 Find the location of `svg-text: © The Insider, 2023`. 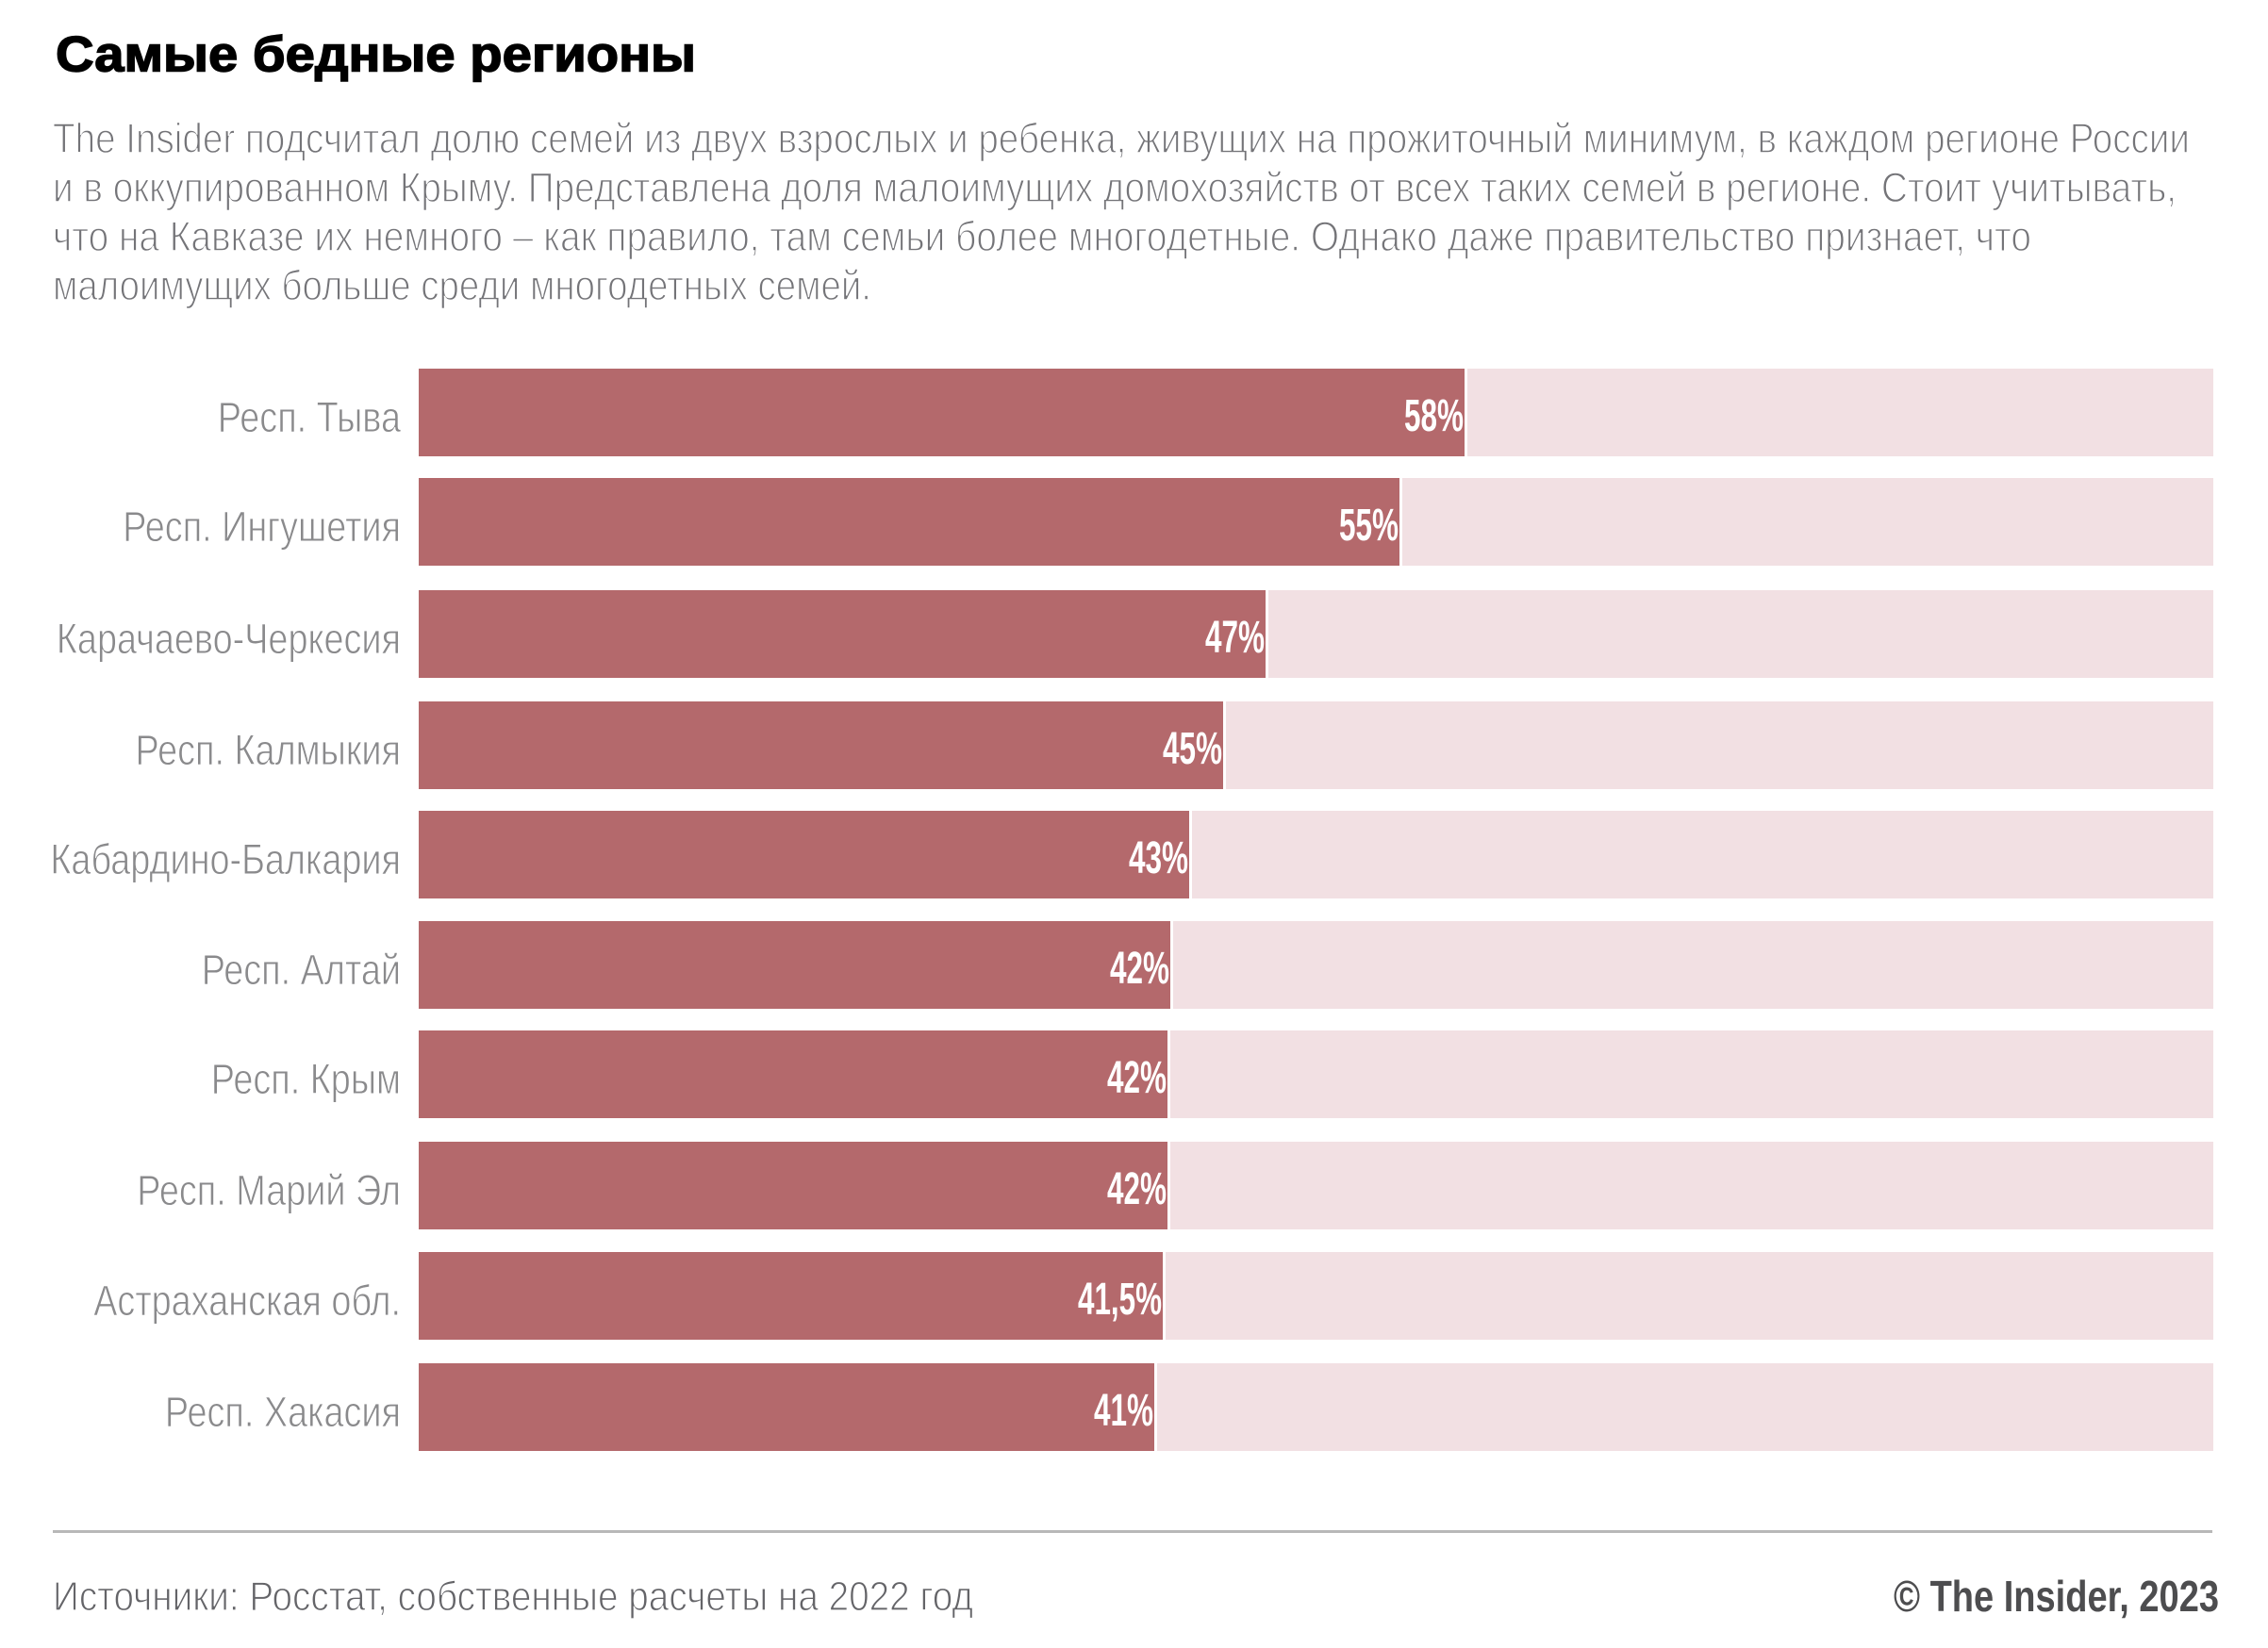

svg-text: © The Insider, 2023 is located at coordinates (2056, 1597).